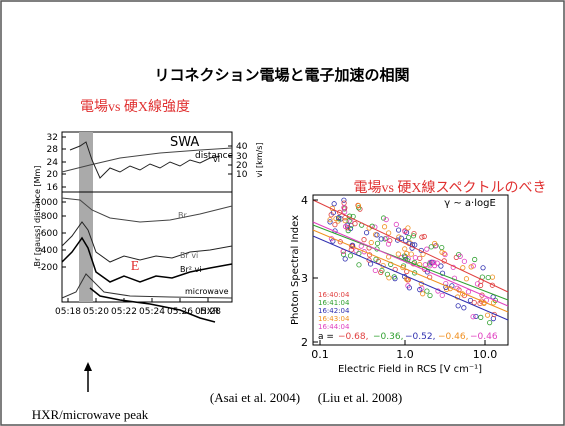  I want to click on y-tick-label: -800, so click(48, 217).